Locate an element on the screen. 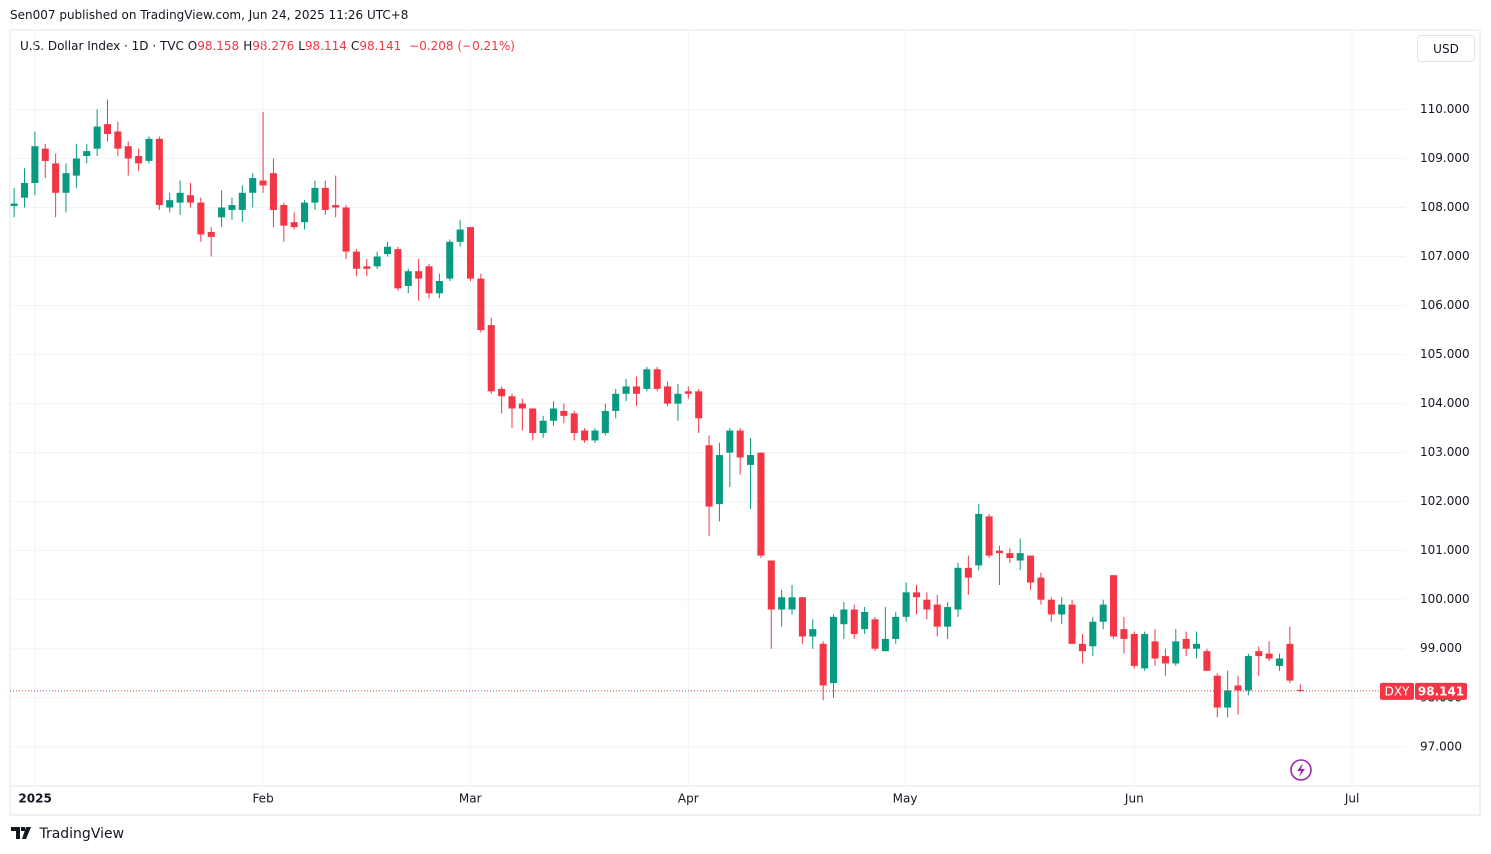  y-tick-label: 97.000 is located at coordinates (1441, 746).